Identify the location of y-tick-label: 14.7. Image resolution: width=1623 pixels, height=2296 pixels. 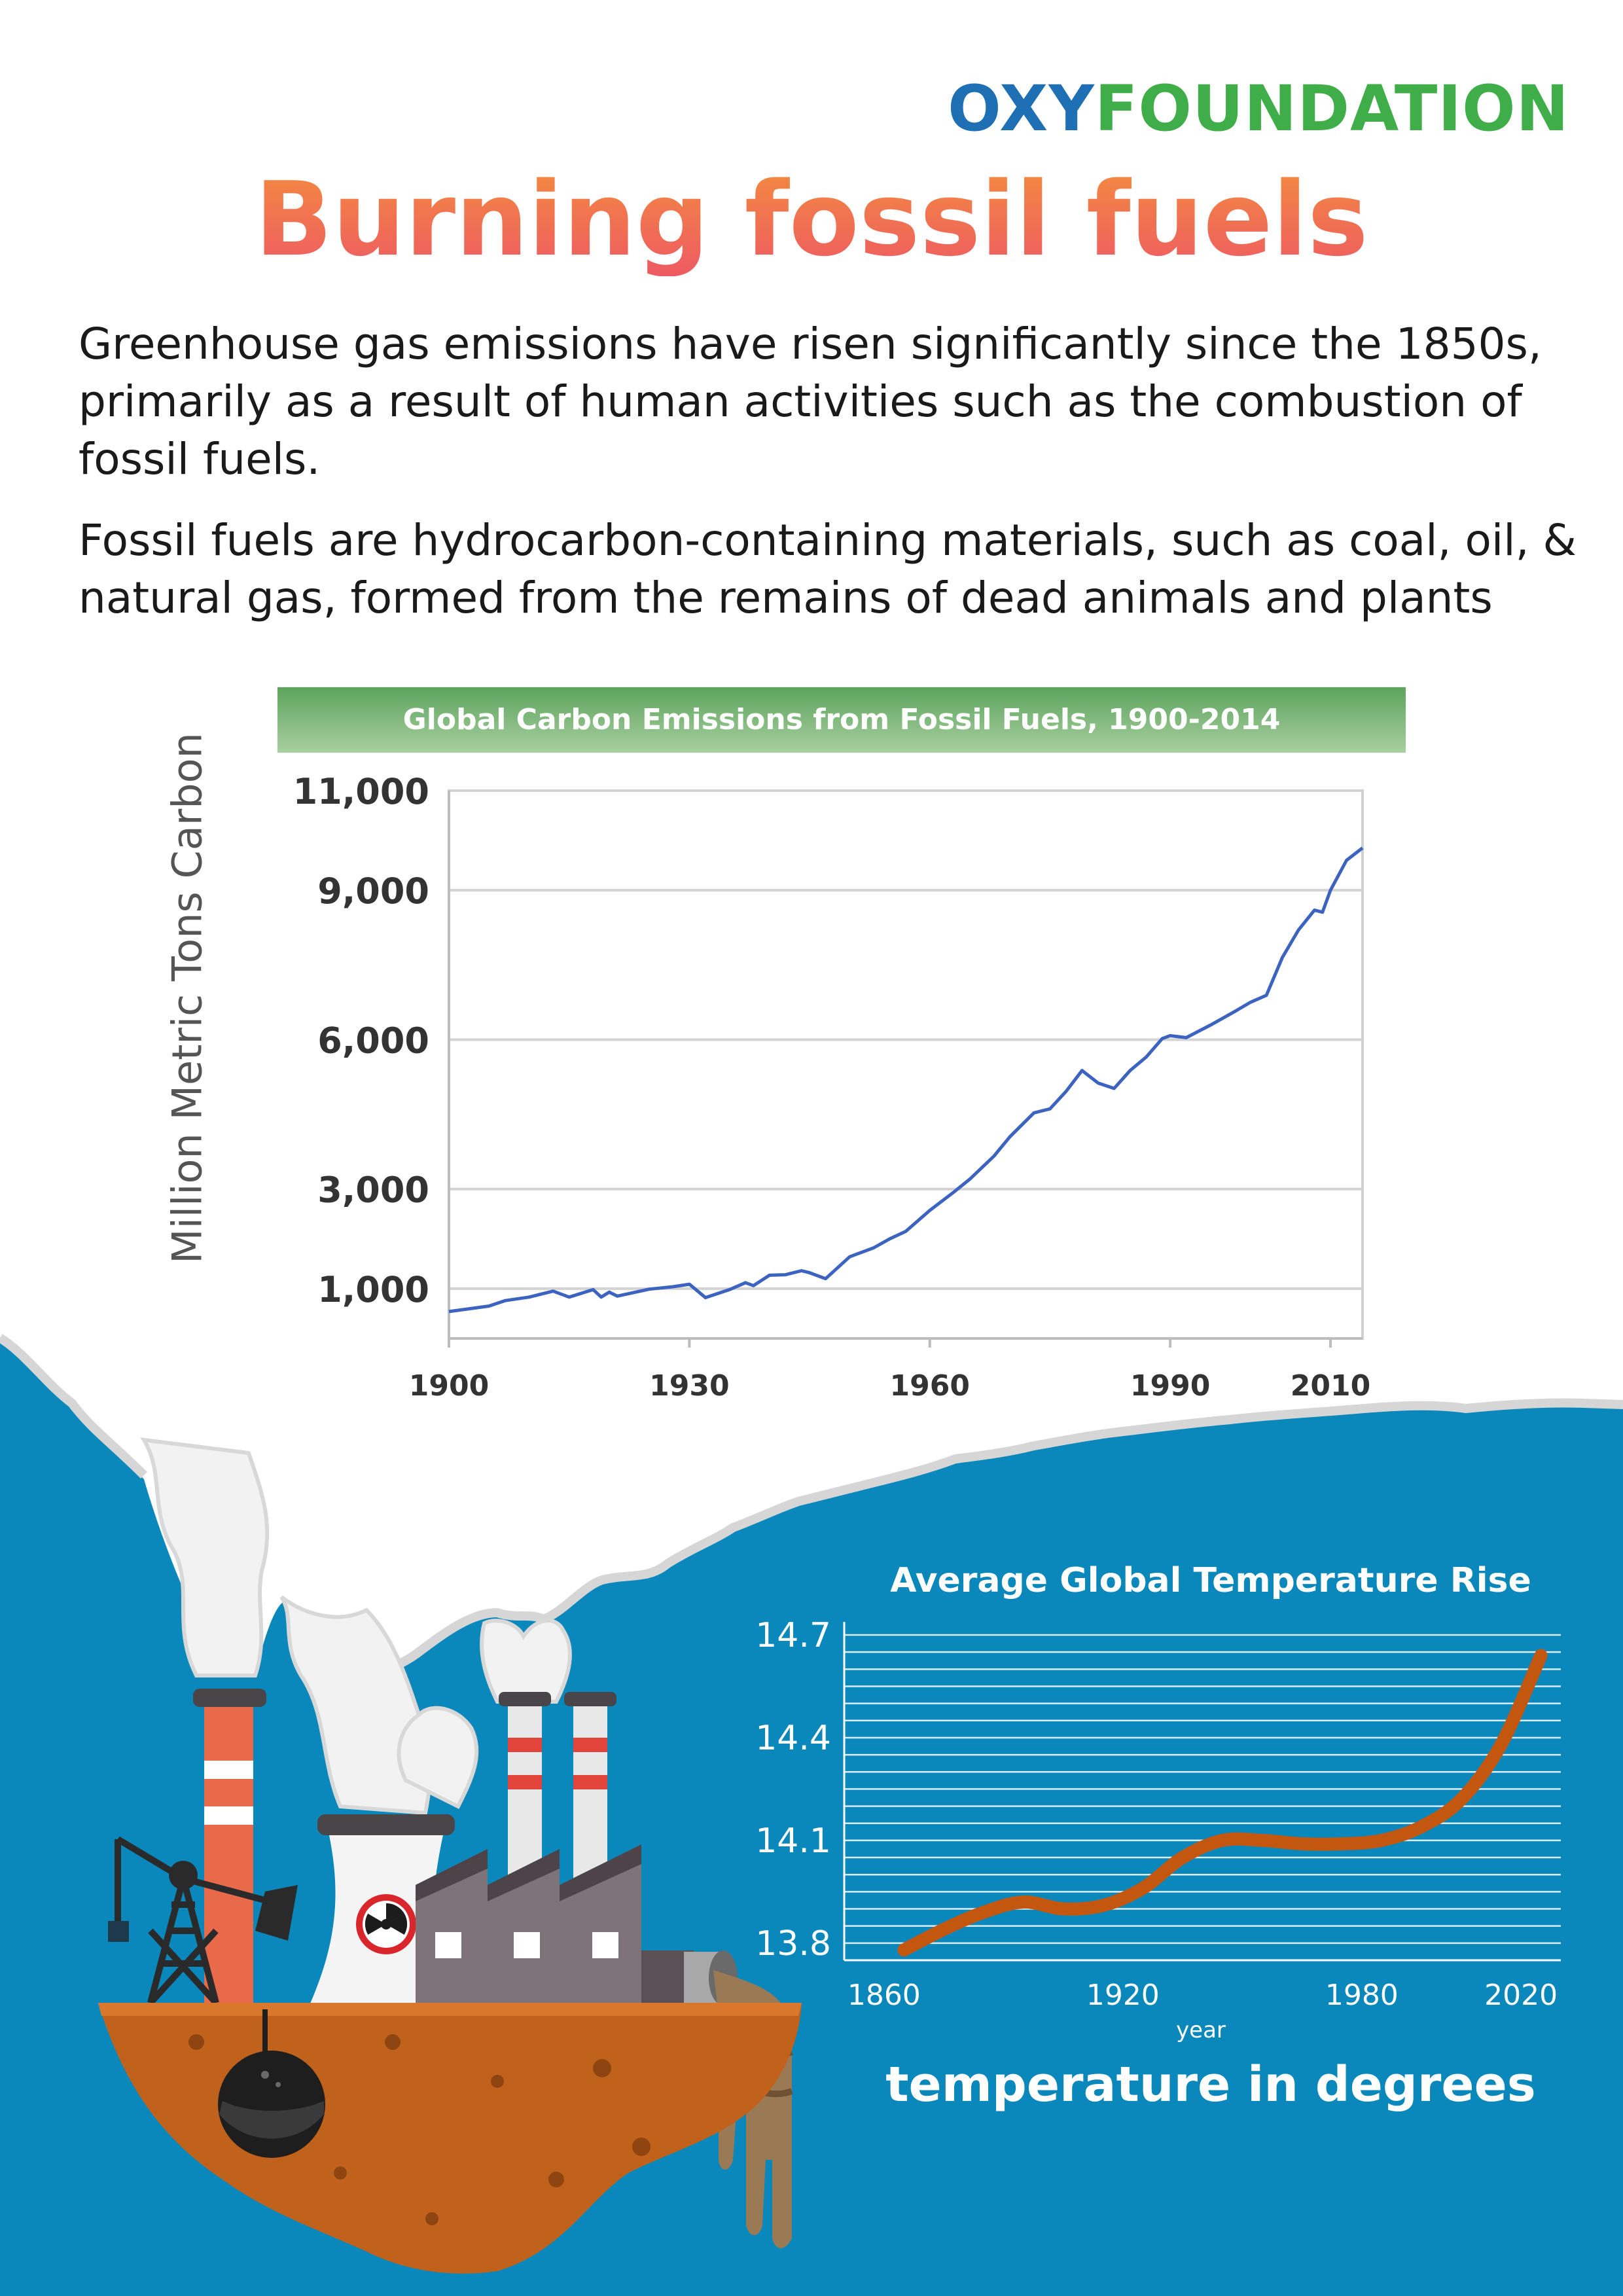
(793, 1635).